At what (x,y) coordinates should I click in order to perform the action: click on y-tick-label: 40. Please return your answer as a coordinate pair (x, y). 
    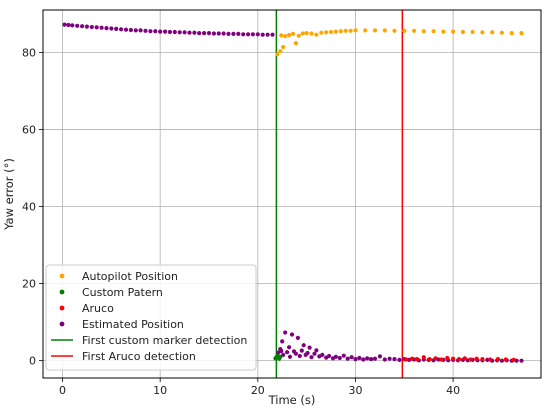
    Looking at the image, I should click on (29, 207).